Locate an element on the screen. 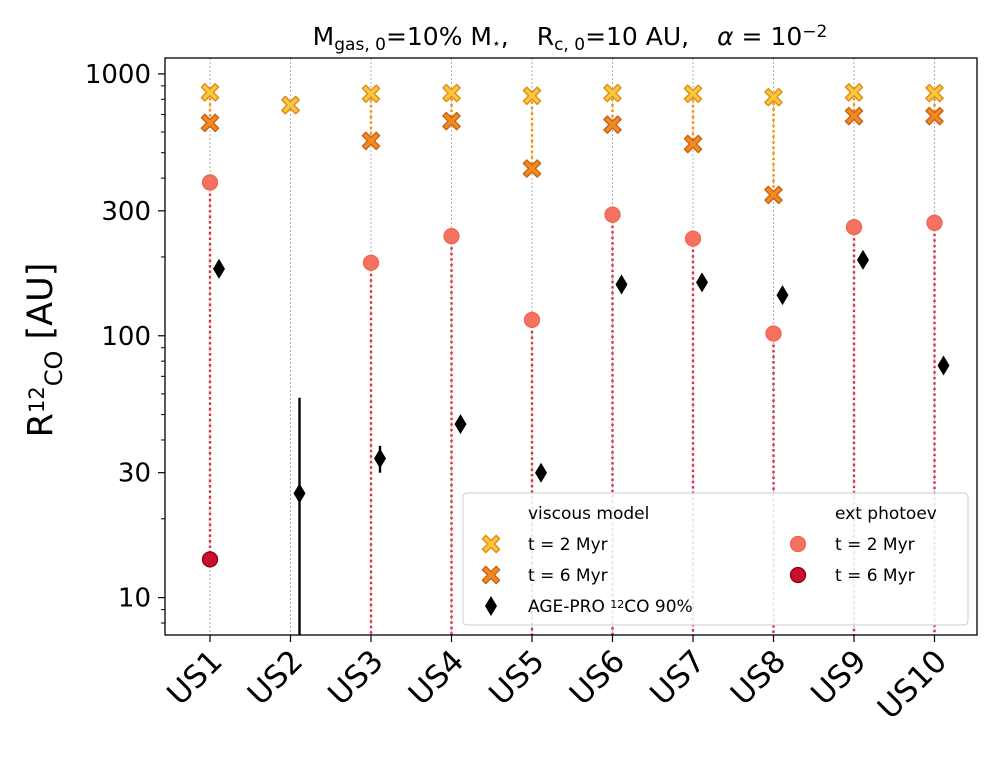  legend-viscous-t2-x is located at coordinates (491, 544).